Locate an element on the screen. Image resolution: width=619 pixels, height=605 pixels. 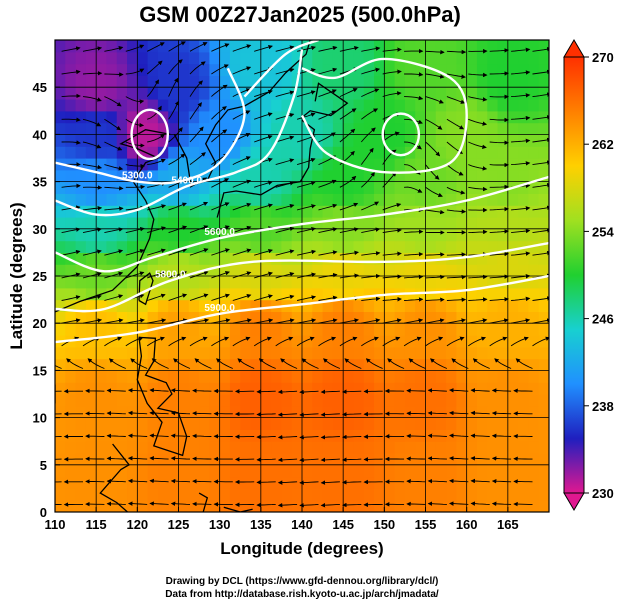
colorbar-tick-label: 270 is located at coordinates (603, 57).